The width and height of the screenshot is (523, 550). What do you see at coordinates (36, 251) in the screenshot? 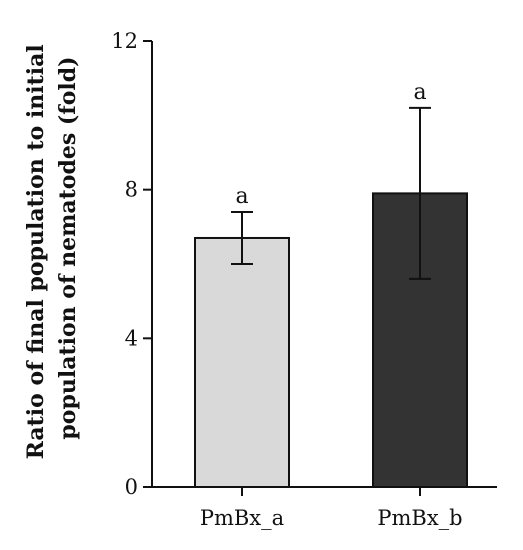
I see `y-axis-label-line-1: Ratio of final population to initial` at bounding box center [36, 251].